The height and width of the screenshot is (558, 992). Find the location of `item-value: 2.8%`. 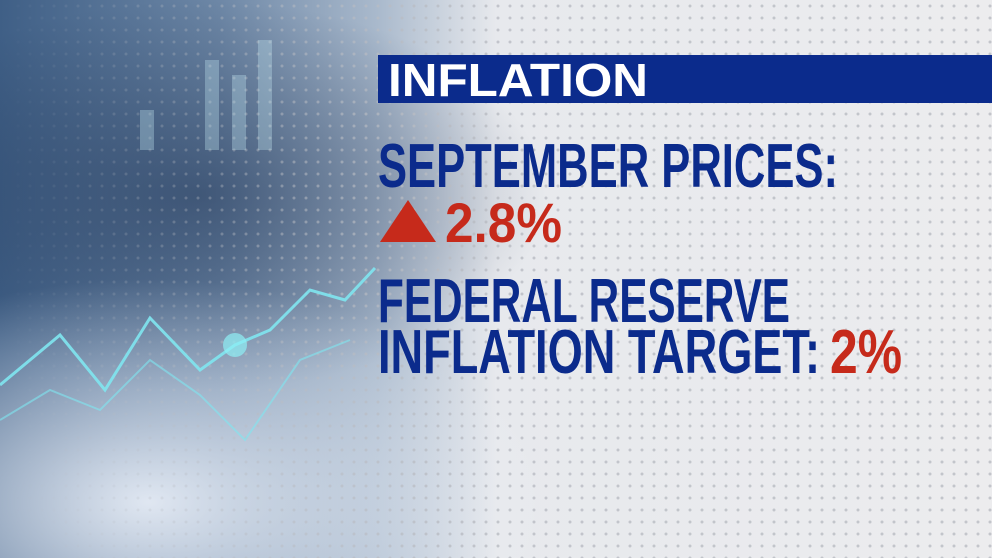

item-value: 2.8% is located at coordinates (503, 222).